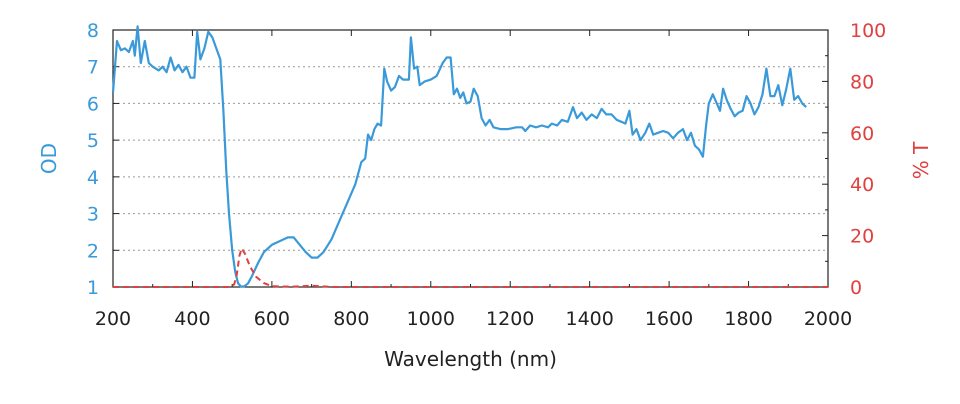  I want to click on transmission-series-line, so click(470, 267).